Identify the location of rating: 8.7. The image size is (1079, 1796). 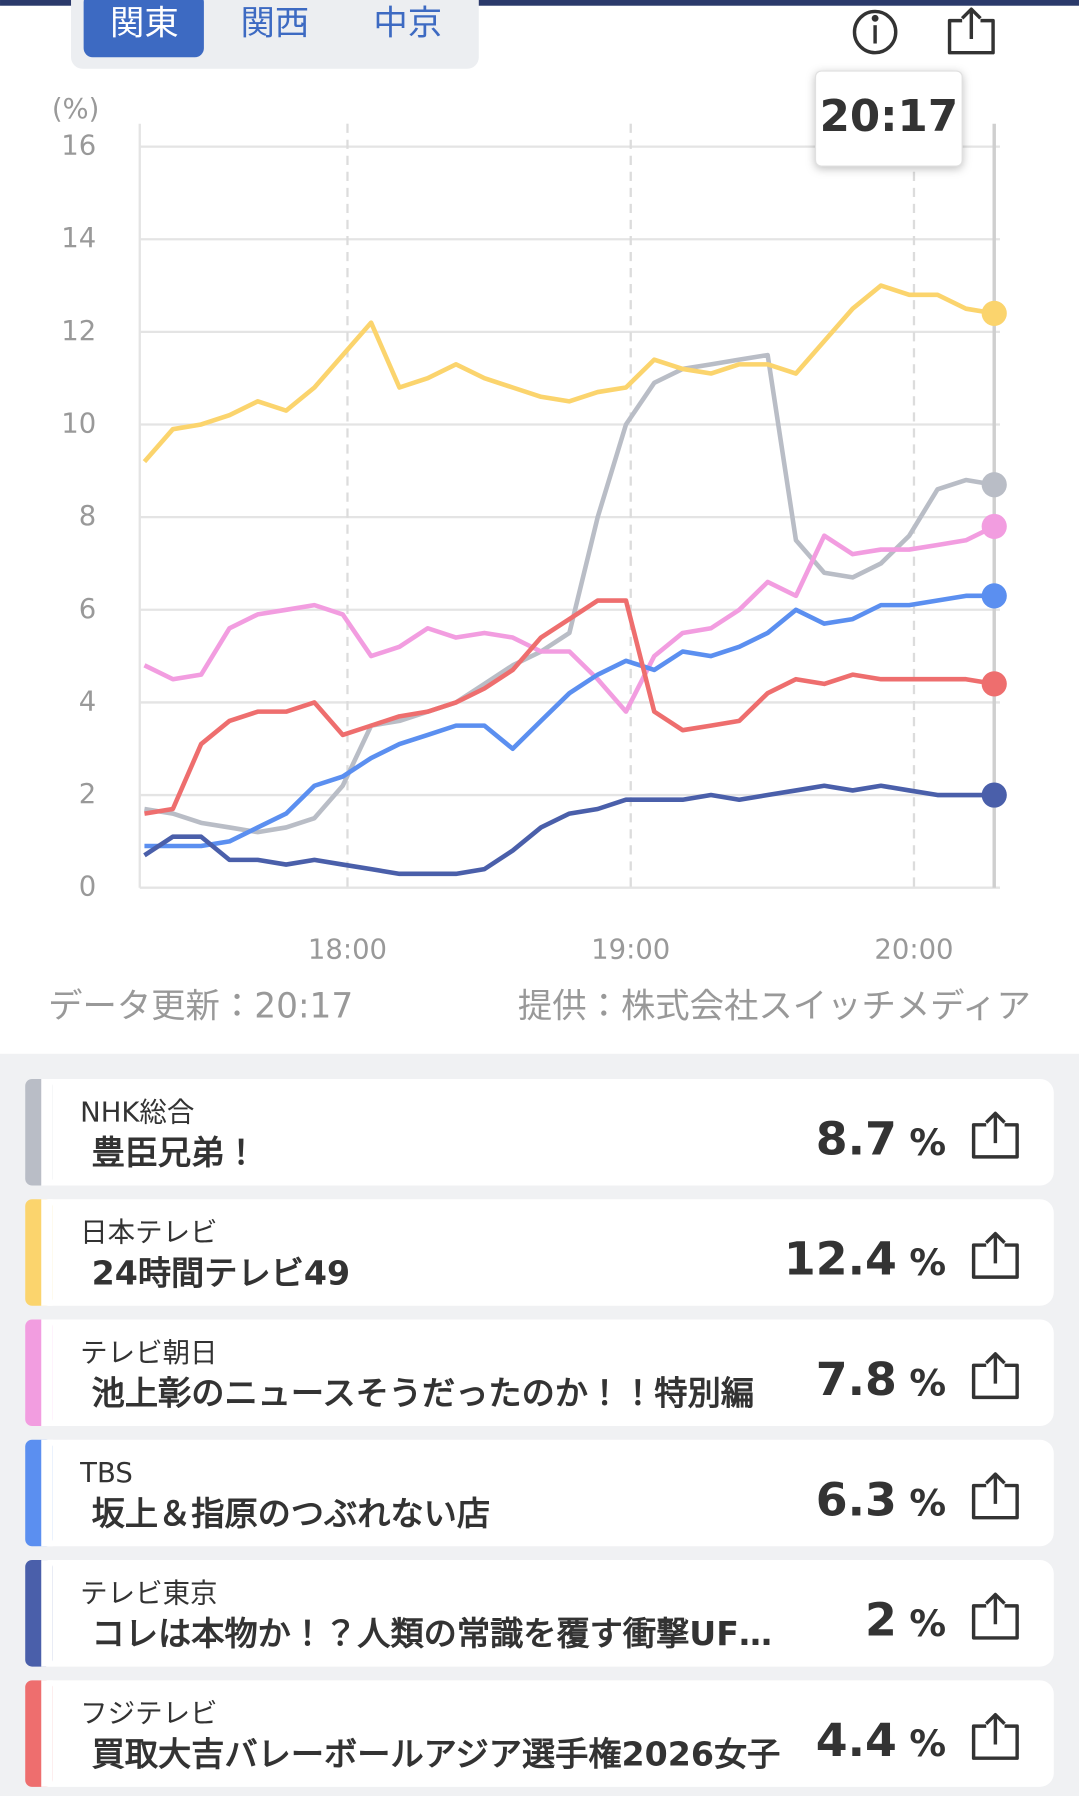
(856, 1138).